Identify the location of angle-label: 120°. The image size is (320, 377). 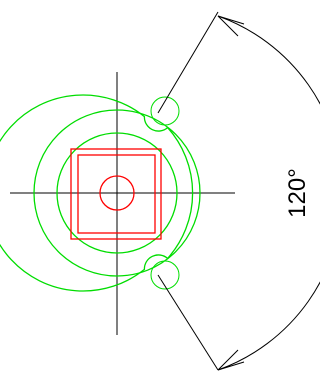
(297, 193).